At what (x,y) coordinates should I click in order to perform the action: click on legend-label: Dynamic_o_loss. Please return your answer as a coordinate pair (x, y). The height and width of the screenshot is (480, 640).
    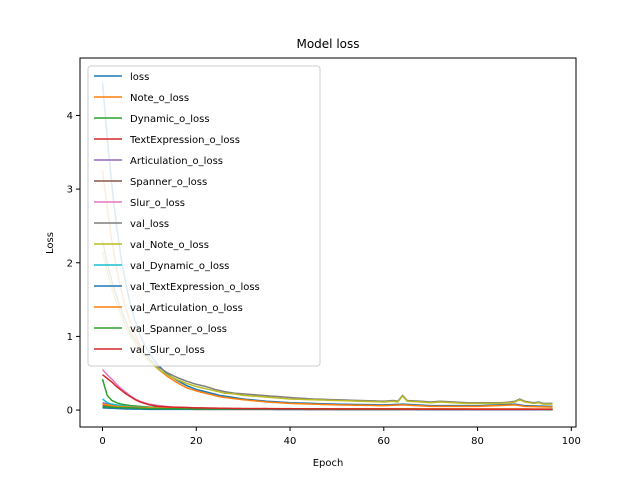
    Looking at the image, I should click on (170, 119).